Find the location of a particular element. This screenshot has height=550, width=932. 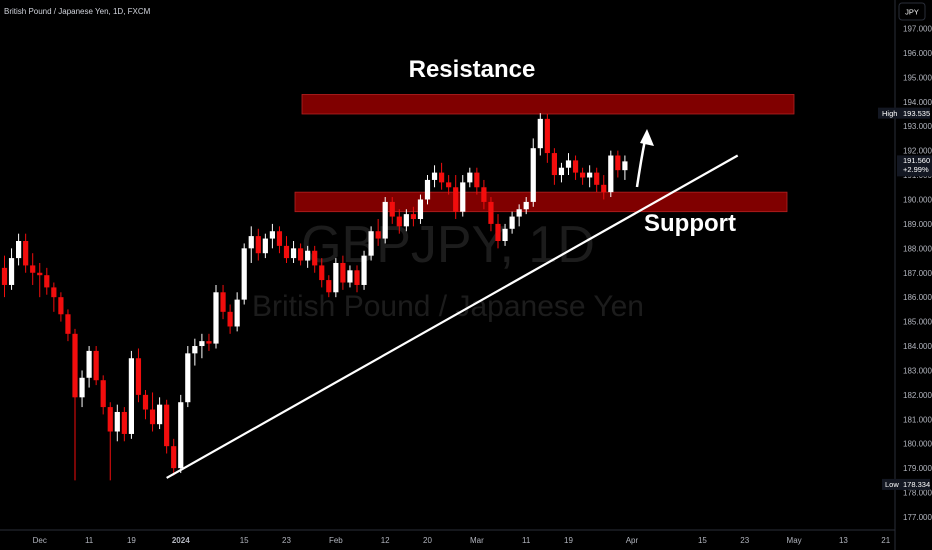

price-axis is located at coordinates (913, 275).